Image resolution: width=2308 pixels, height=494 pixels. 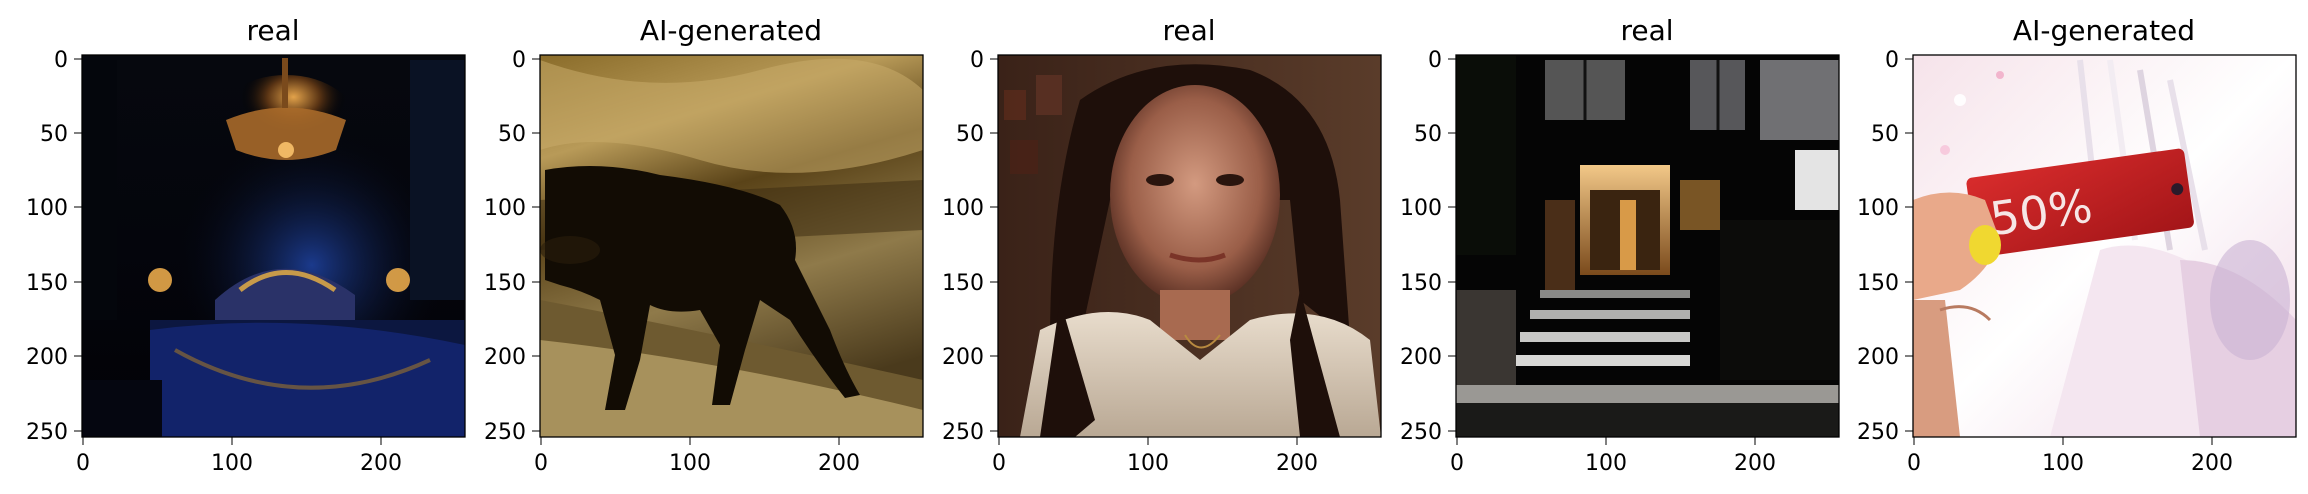 I want to click on panel-image: 50%, so click(x=2104, y=246).